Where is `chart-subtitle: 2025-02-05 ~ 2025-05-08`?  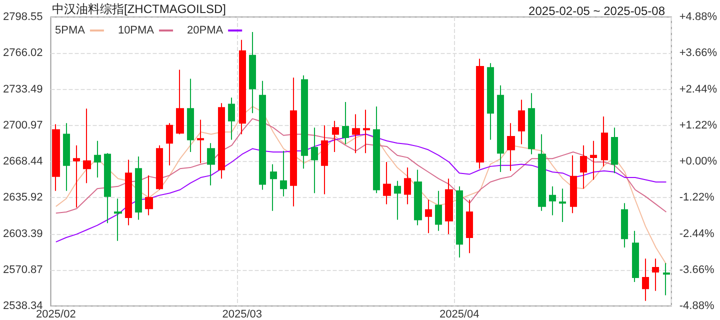
chart-subtitle: 2025-02-05 ~ 2025-05-08 is located at coordinates (597, 11).